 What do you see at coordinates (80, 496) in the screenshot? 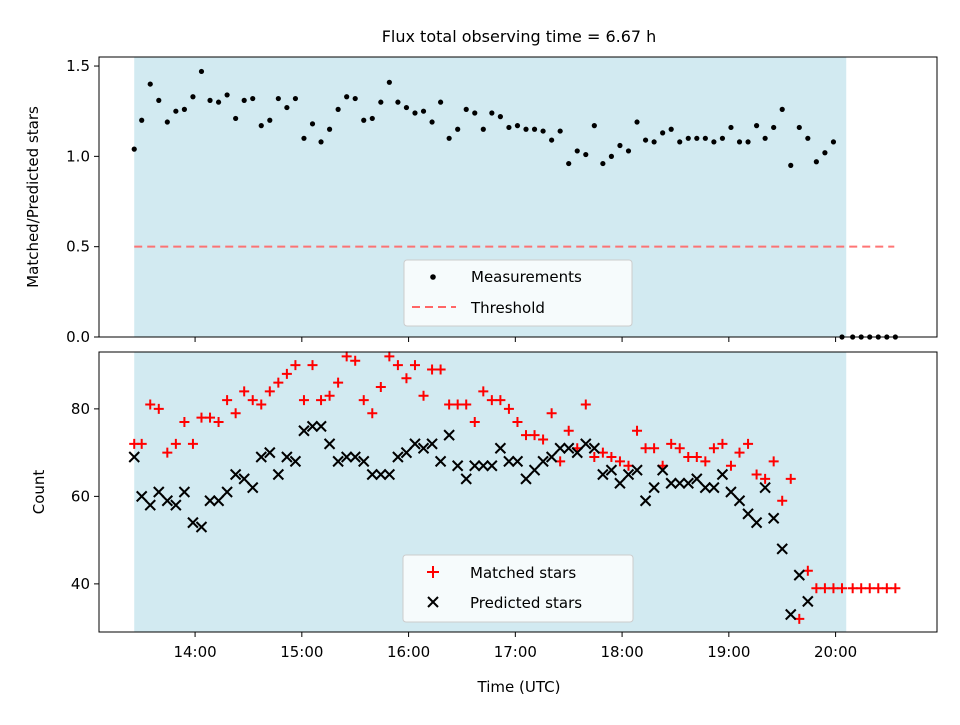
I see `y-tick-label: 60` at bounding box center [80, 496].